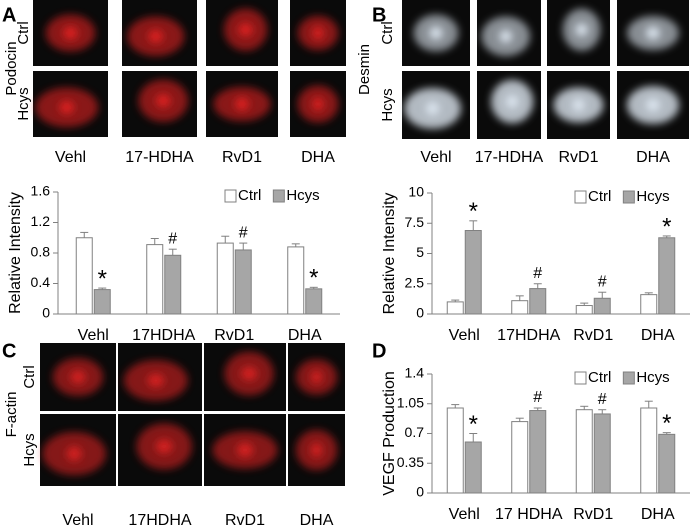  What do you see at coordinates (410, 402) in the screenshot?
I see `y-tick-label: 1.05` at bounding box center [410, 402].